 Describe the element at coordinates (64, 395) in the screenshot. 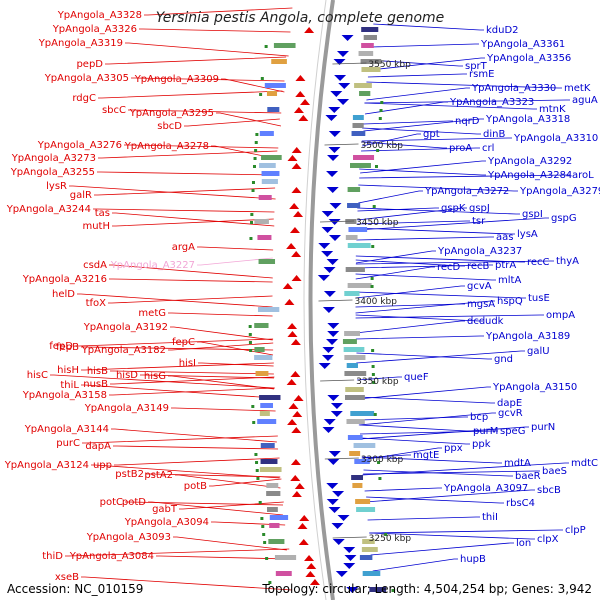

I see `gene-label-left: YpAngola_A3158` at that location.